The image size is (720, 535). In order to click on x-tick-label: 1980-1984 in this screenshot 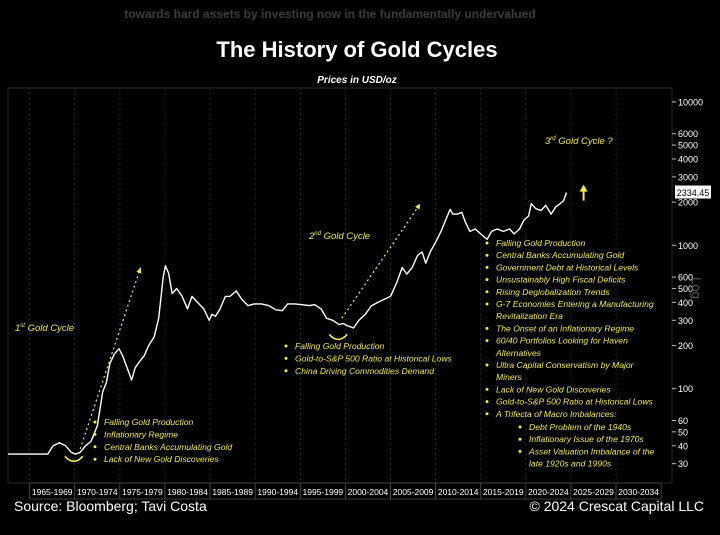, I will do `click(187, 492)`.